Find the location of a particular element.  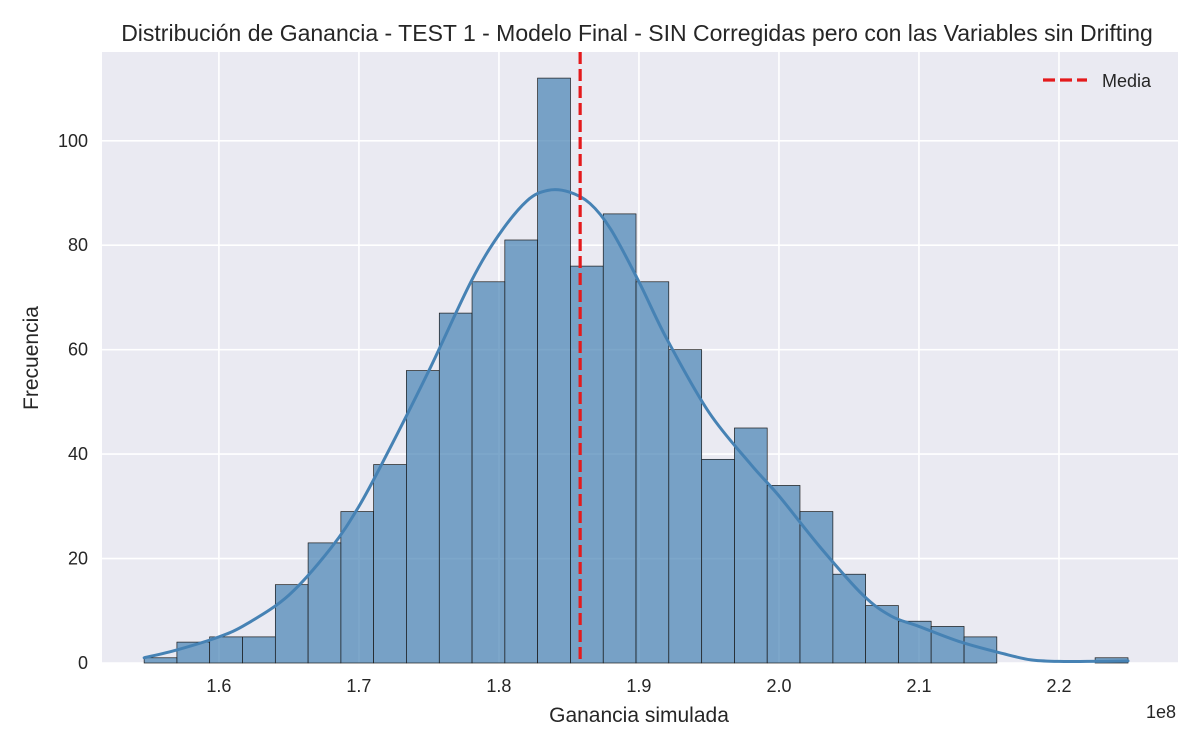

y-tick-label: 40 is located at coordinates (78, 454).